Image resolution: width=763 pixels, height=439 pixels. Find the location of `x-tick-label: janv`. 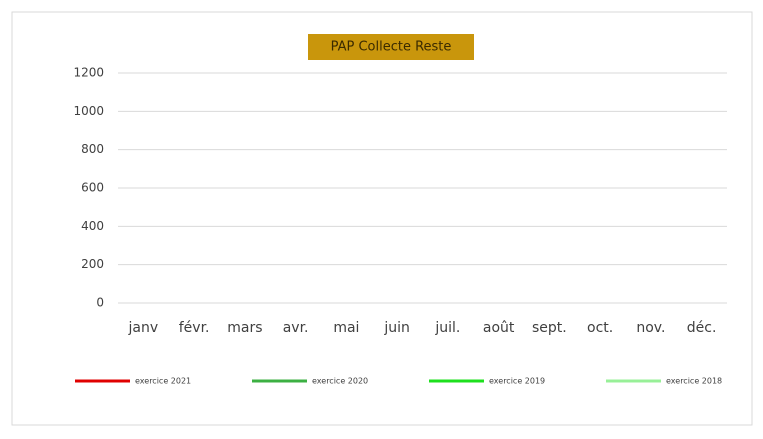

x-tick-label: janv is located at coordinates (143, 328).